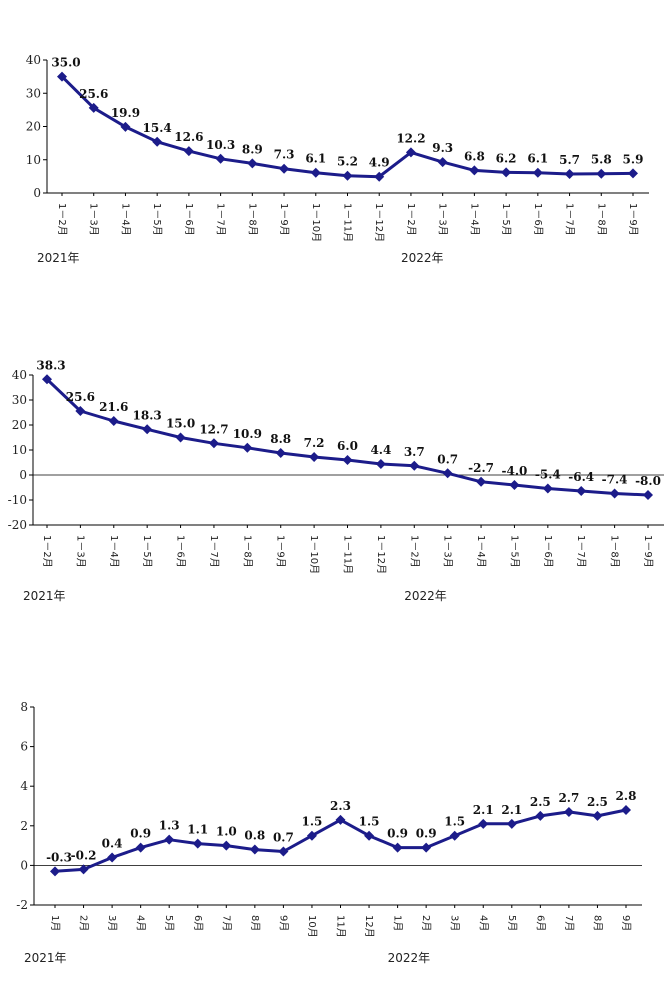 This screenshot has height=983, width=668. What do you see at coordinates (540, 802) in the screenshot?
I see `data-label: 2.5` at bounding box center [540, 802].